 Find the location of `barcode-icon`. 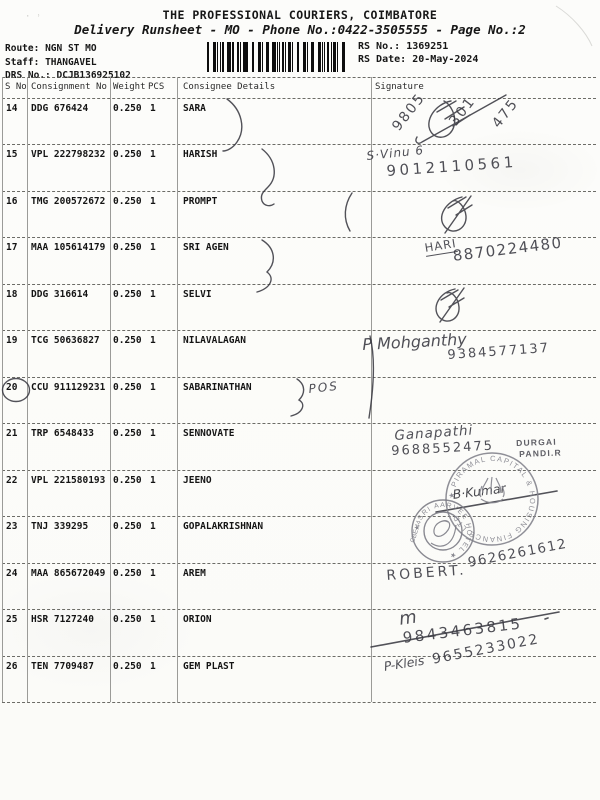

barcode-icon is located at coordinates (276, 57).